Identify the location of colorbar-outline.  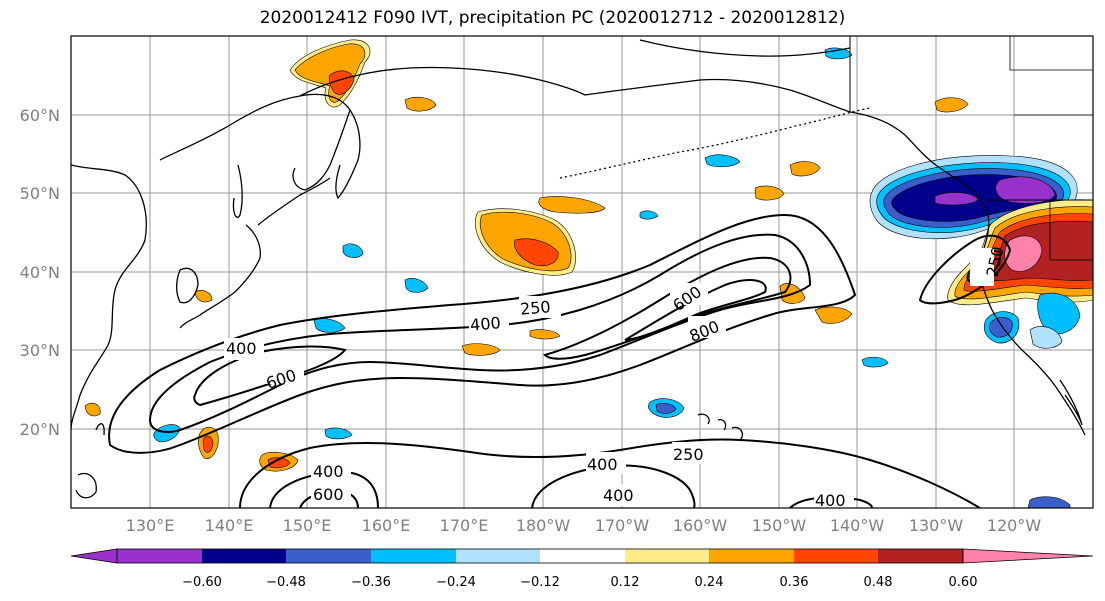
(540, 556).